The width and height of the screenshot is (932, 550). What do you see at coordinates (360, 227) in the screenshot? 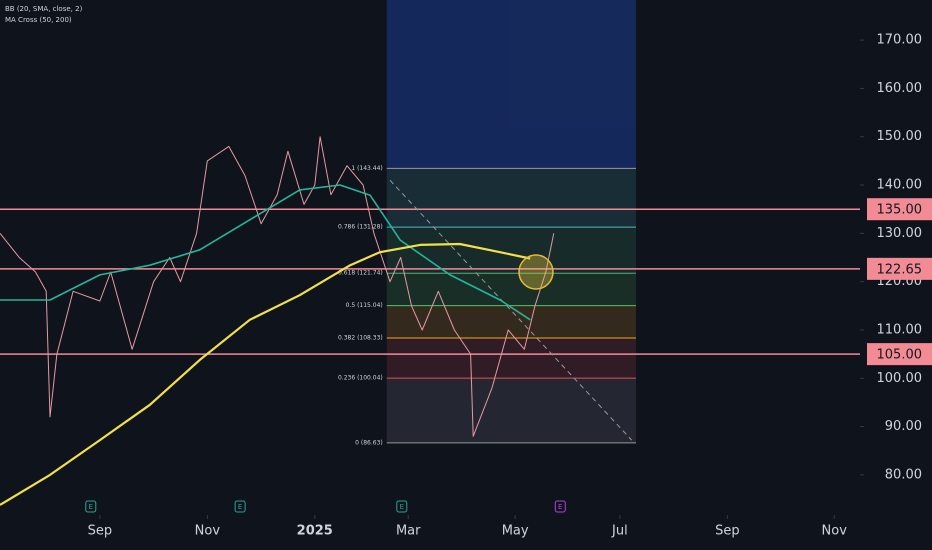
I see `fib-label: 0.786 (131.28)` at bounding box center [360, 227].